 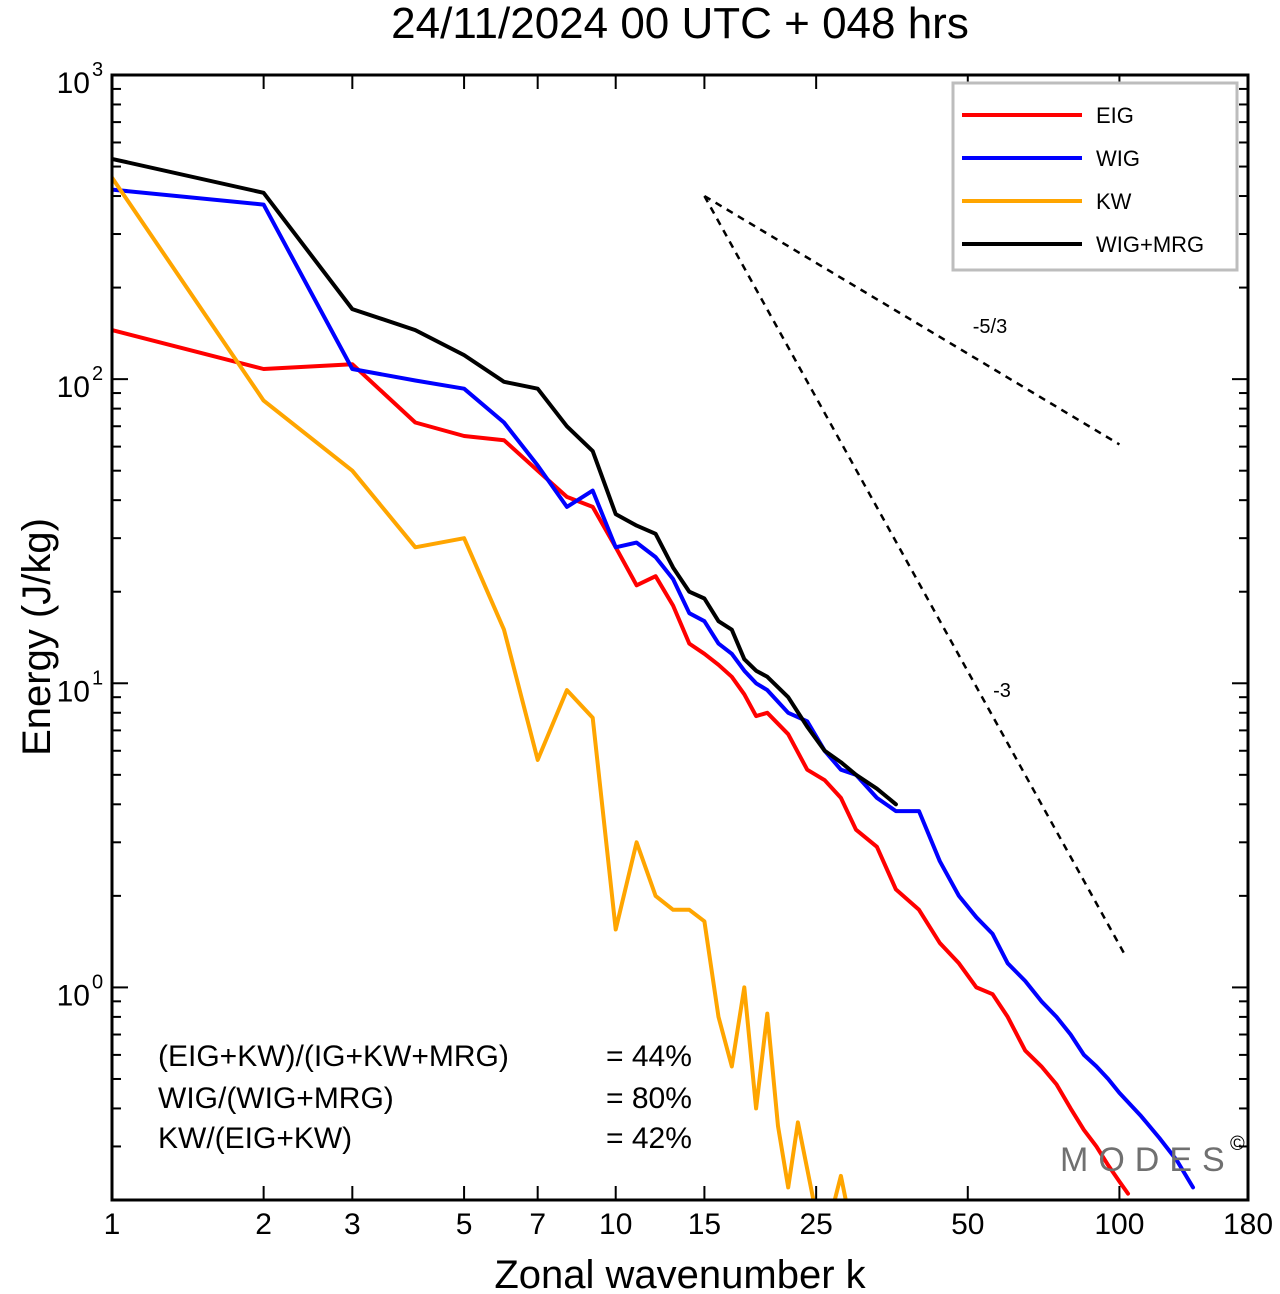 What do you see at coordinates (815, 1224) in the screenshot?
I see `x-tick-label: 25` at bounding box center [815, 1224].